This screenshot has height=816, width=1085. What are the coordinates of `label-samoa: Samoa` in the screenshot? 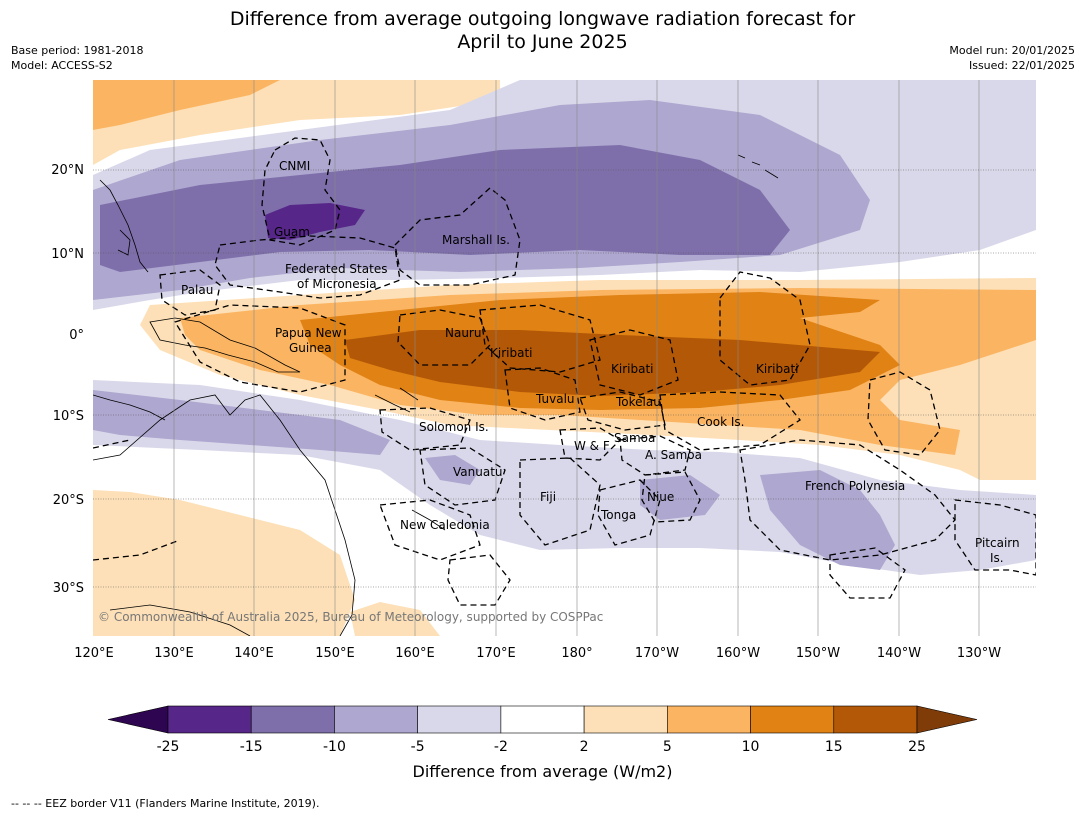 It's located at (634, 438).